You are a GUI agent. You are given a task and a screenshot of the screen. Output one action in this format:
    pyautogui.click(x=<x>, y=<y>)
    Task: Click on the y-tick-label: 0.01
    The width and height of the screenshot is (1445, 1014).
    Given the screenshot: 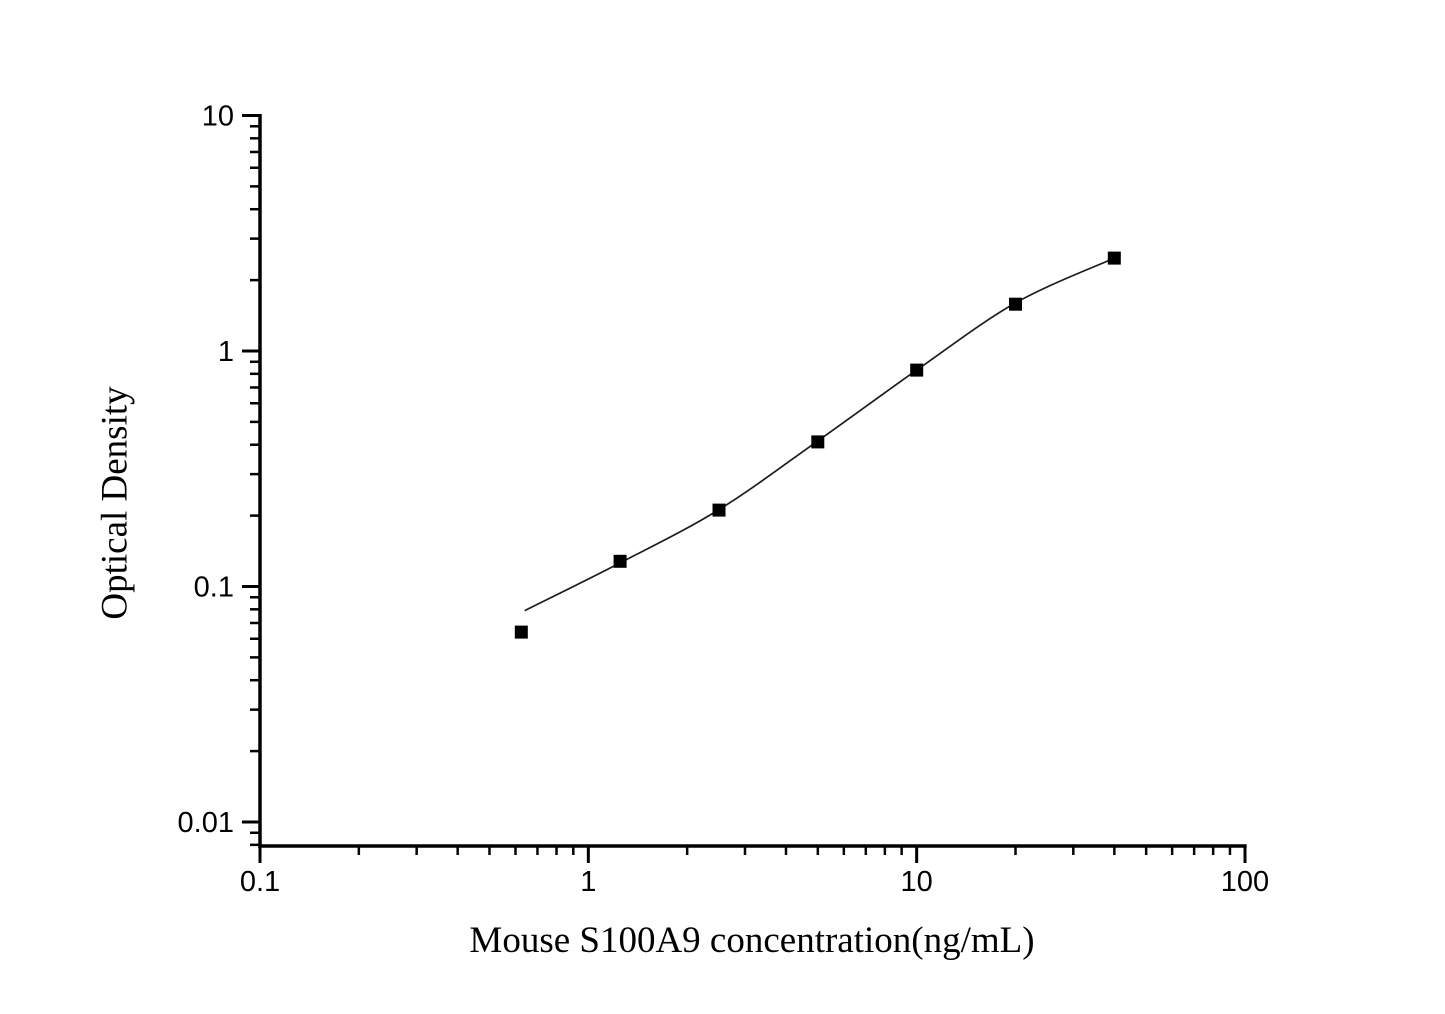 What is the action you would take?
    pyautogui.click(x=206, y=823)
    